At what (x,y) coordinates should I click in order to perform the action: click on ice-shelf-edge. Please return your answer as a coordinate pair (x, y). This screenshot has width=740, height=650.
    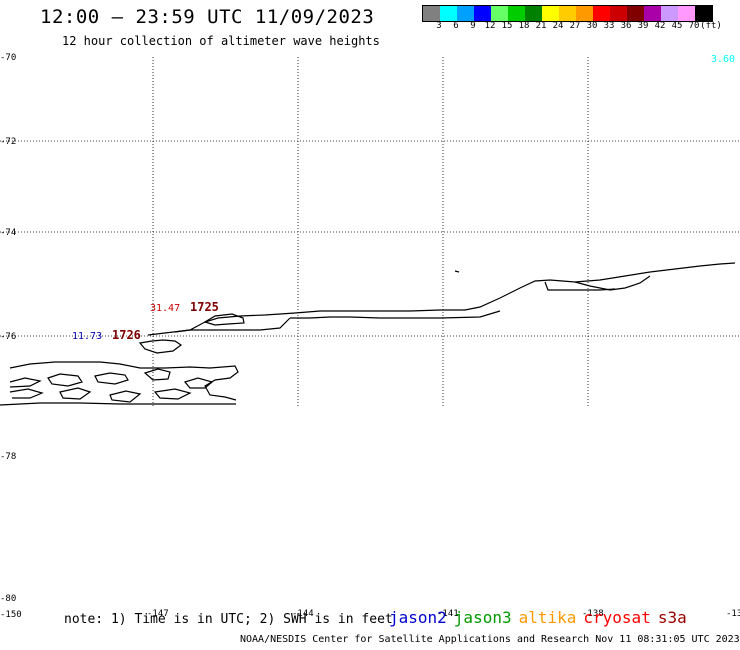
    Looking at the image, I should click on (441, 299).